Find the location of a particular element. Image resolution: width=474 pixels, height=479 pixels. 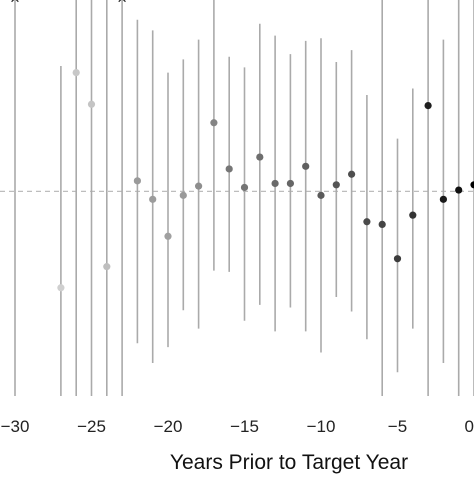

x-tick-label: −5 is located at coordinates (397, 426).